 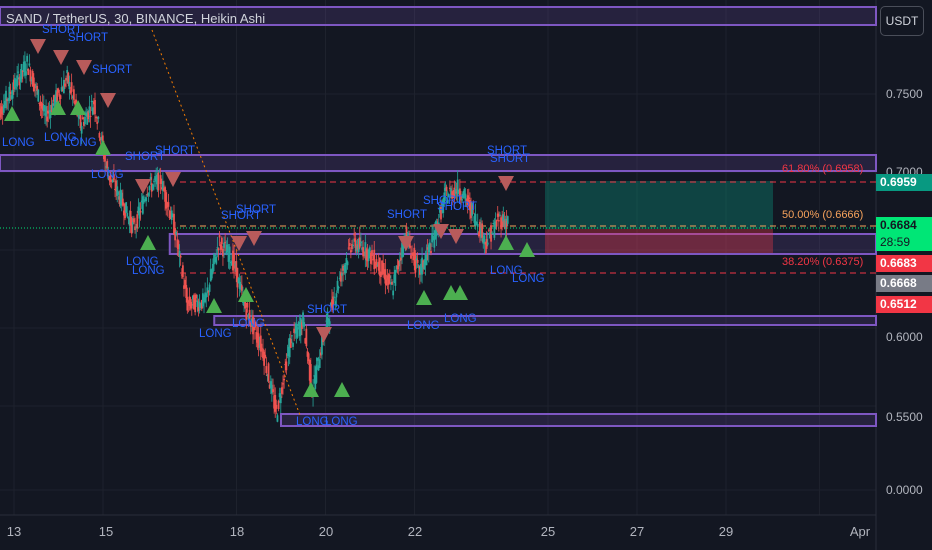 What do you see at coordinates (904, 304) in the screenshot?
I see `price-tag-stop: 0.6512` at bounding box center [904, 304].